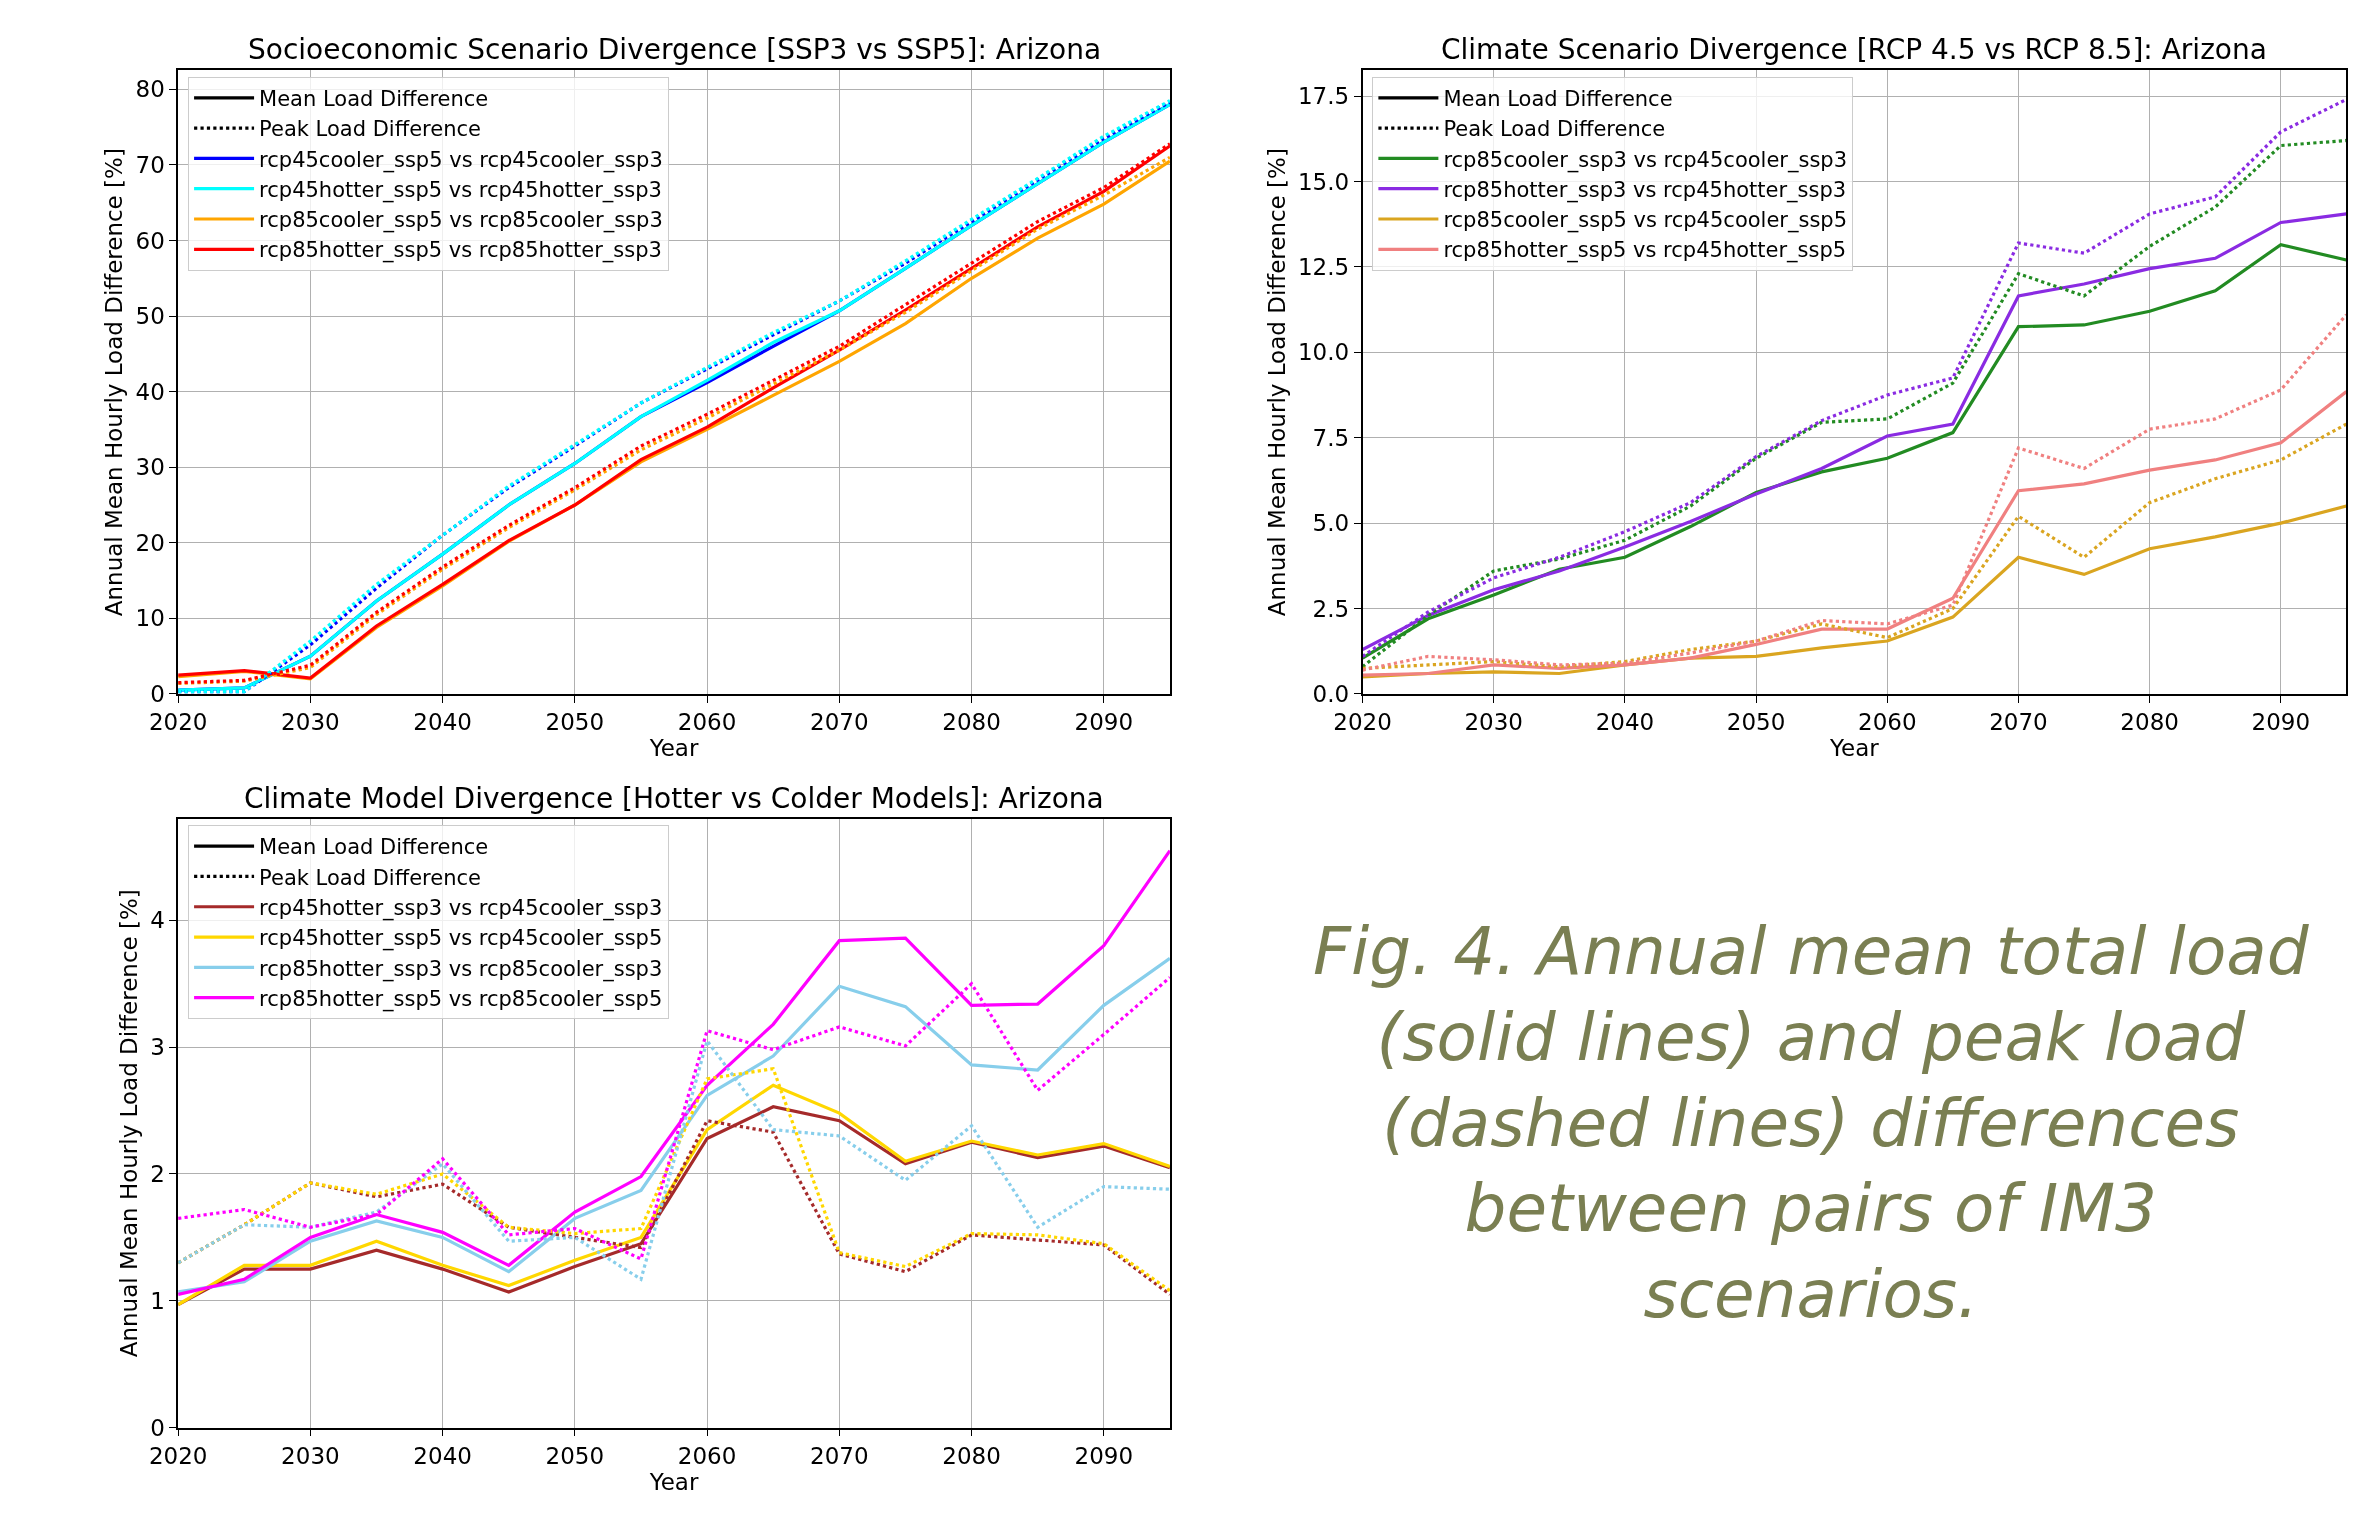 This screenshot has height=1514, width=2379. Describe the element at coordinates (150, 391) in the screenshot. I see `y-tick-label: 40` at that location.